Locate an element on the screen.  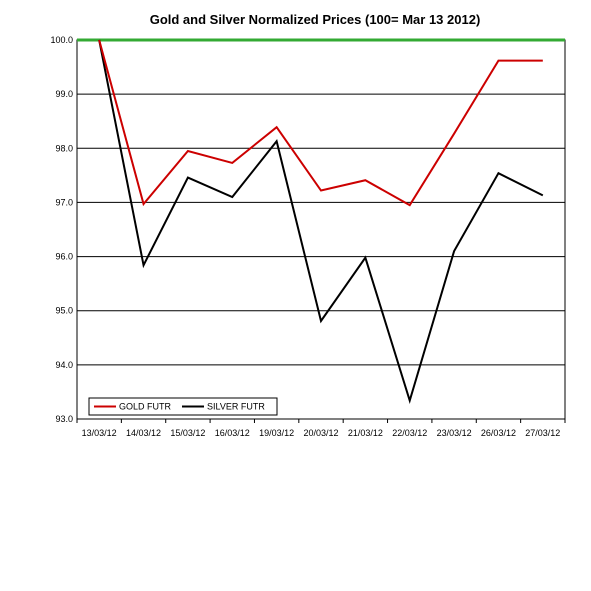
y-tick-label: 100.0 is located at coordinates (61, 40).